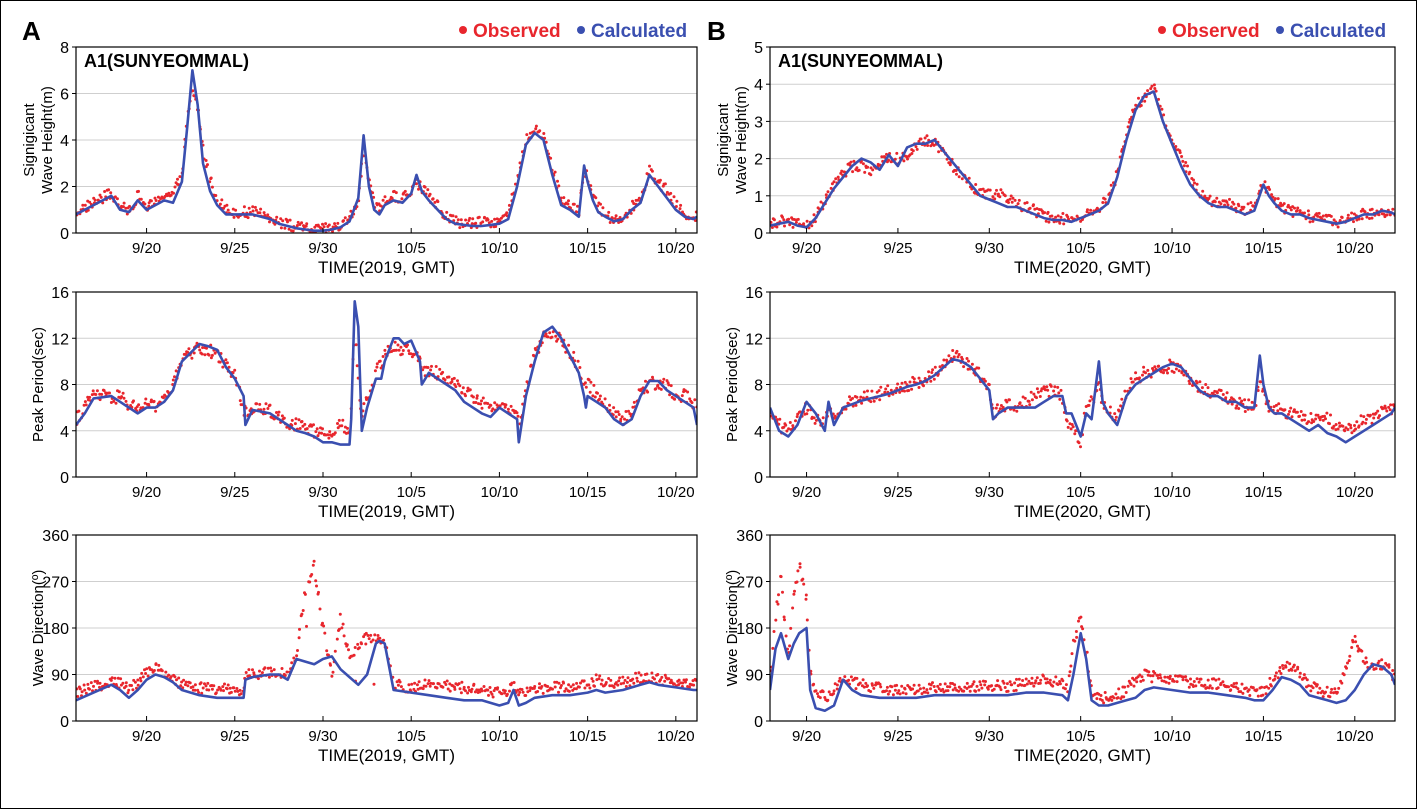  I want to click on chart-B-dir-xtick-label-6: 10/20, so click(1355, 736).